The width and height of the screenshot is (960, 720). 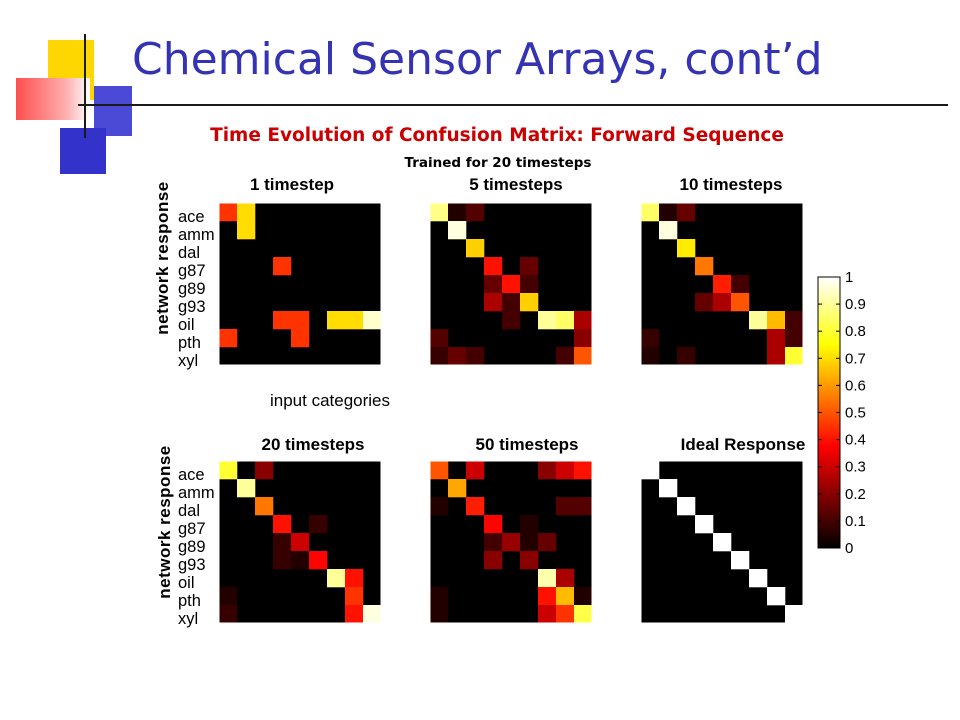 I want to click on heatmap-panel: 1 timestep, so click(x=300, y=270).